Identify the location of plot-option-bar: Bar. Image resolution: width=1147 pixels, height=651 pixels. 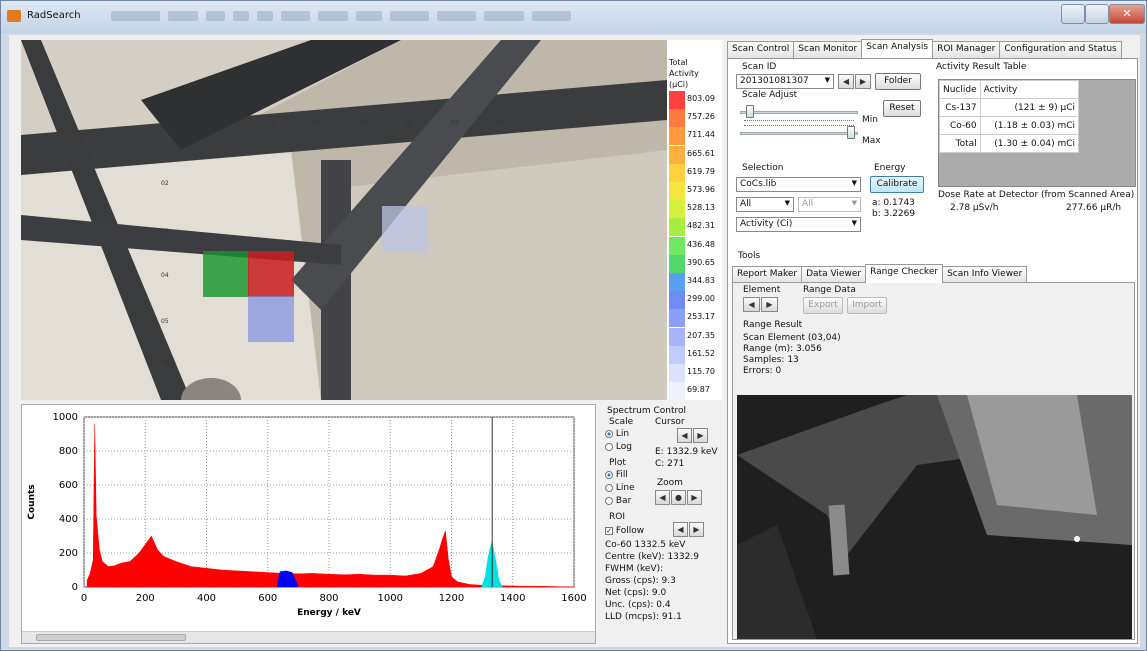
(618, 501).